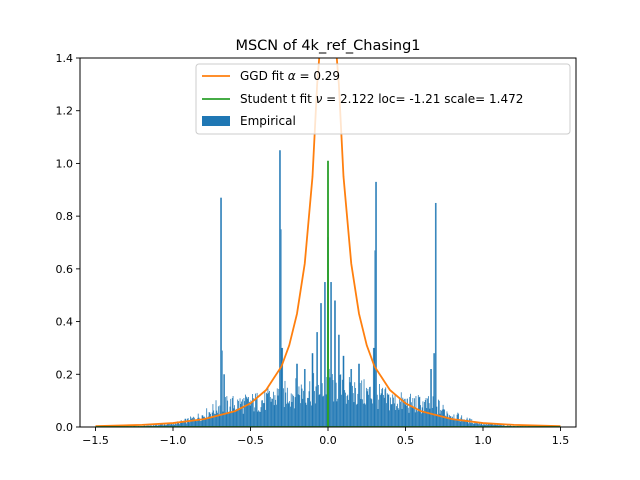  What do you see at coordinates (268, 121) in the screenshot?
I see `legend-label-empirical: Empirical` at bounding box center [268, 121].